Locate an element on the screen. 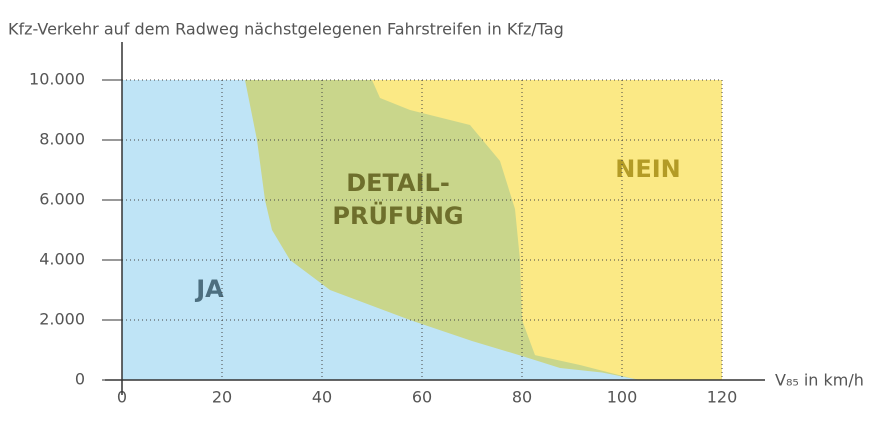  y-tick-label: 4.000 is located at coordinates (62, 259).